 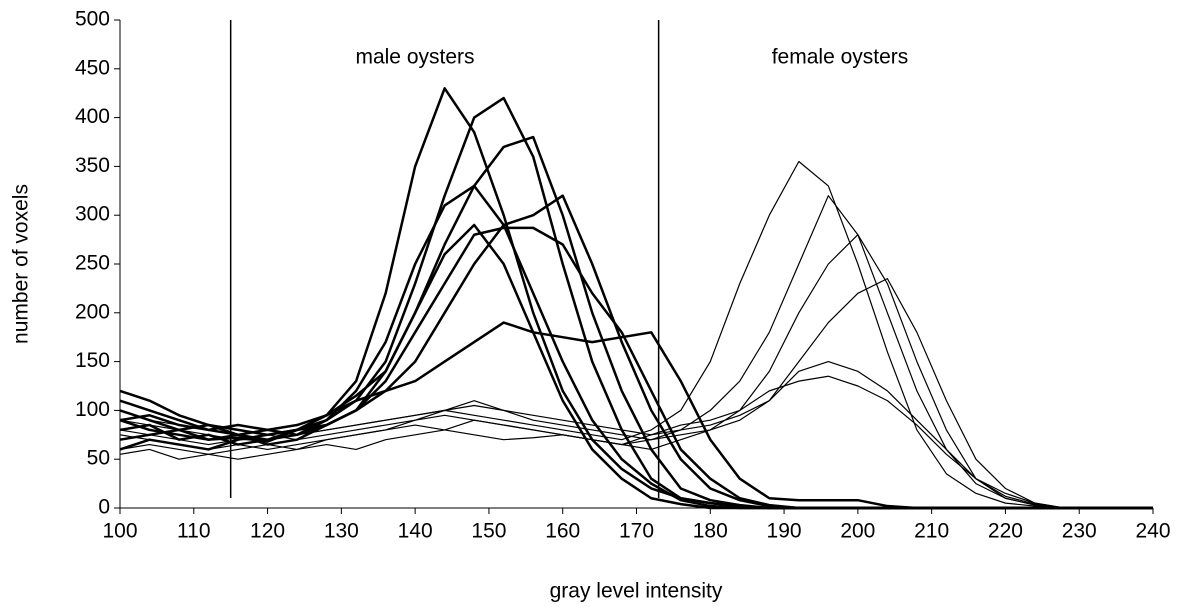 What do you see at coordinates (1079, 531) in the screenshot?
I see `x-tick-label: 230` at bounding box center [1079, 531].